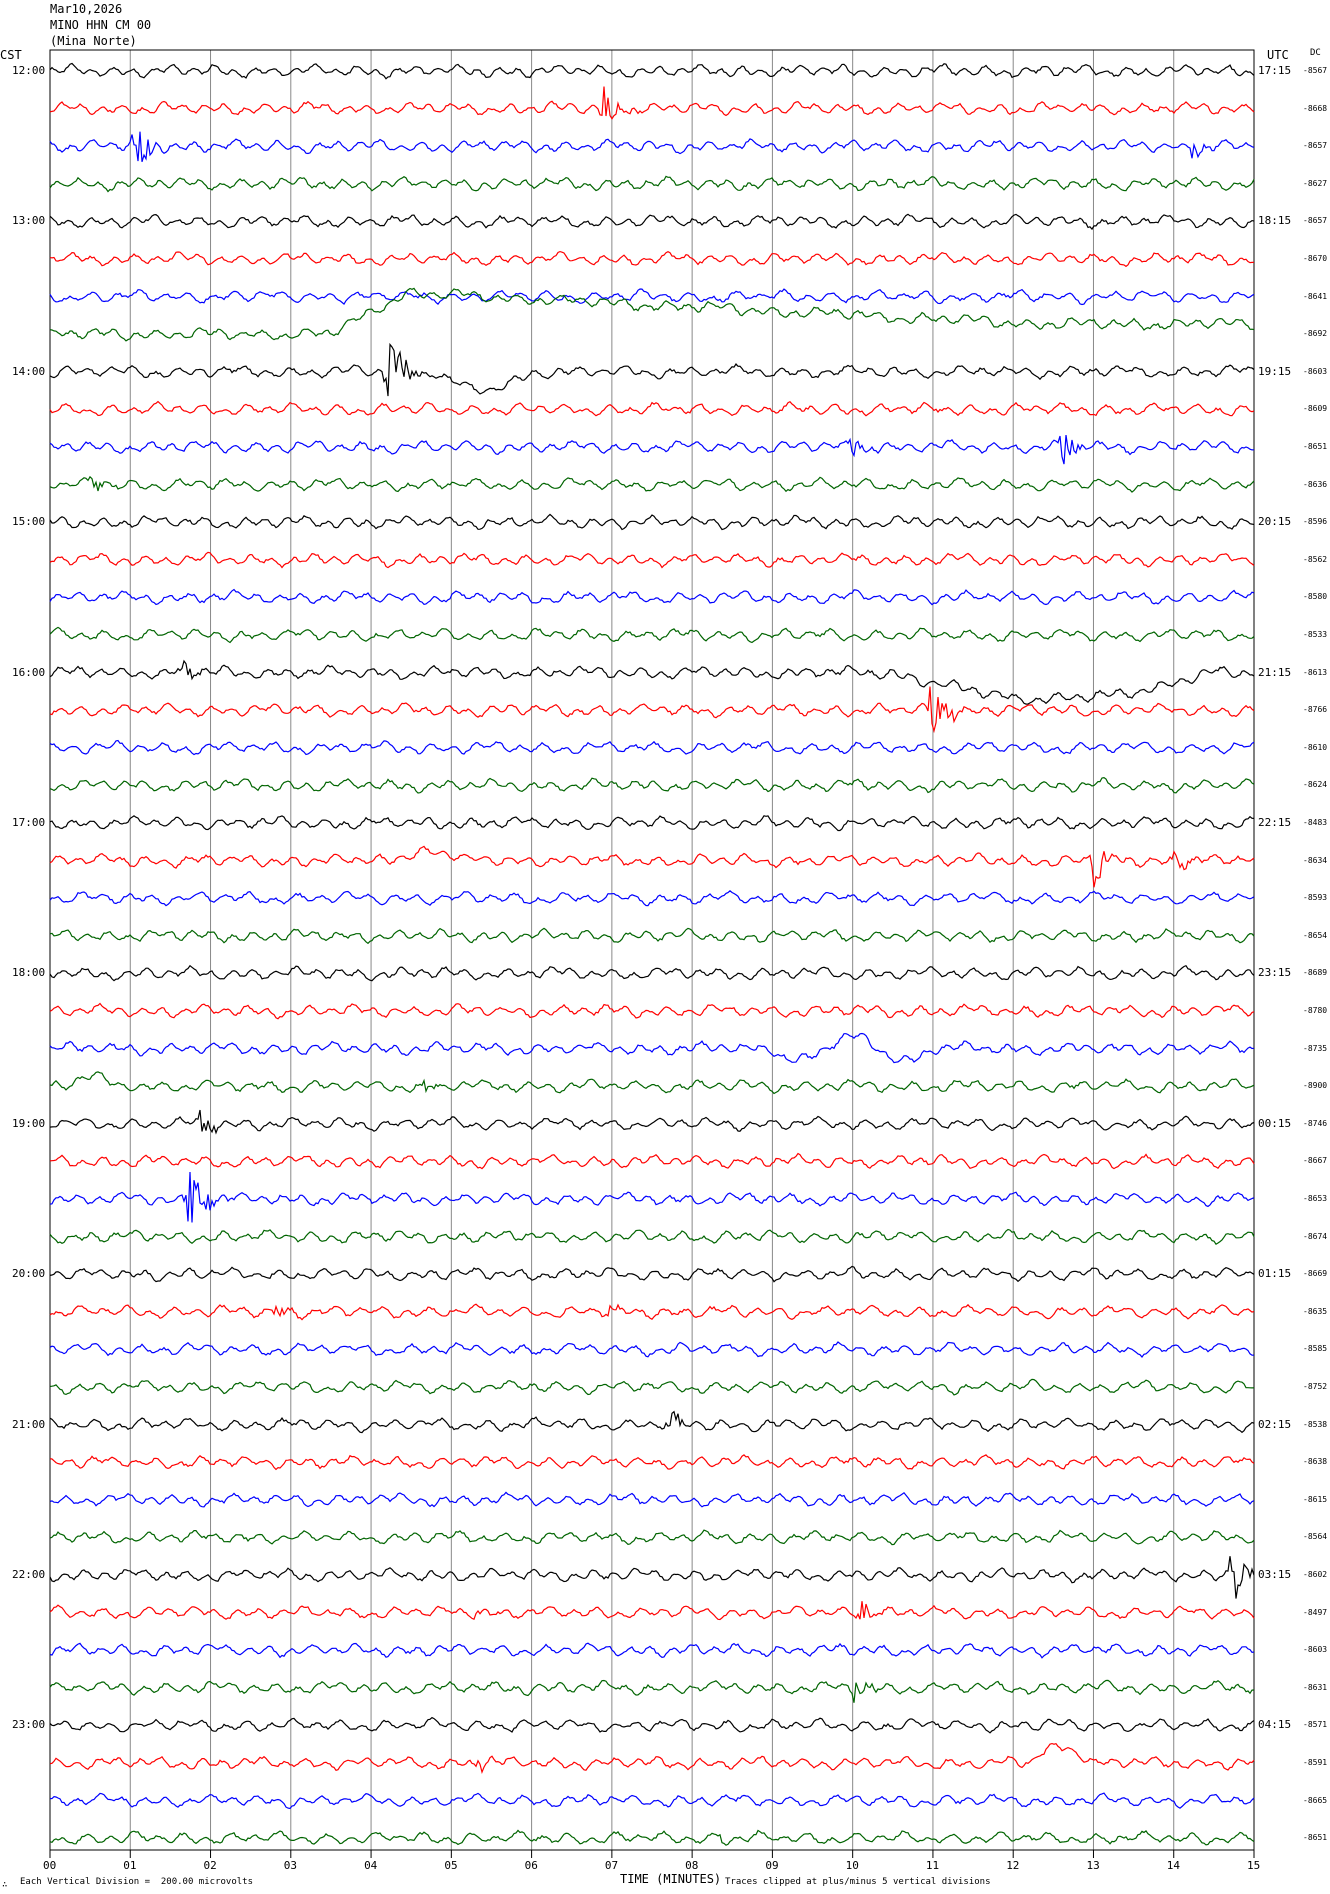 This screenshot has height=1894, width=1330. I want to click on corner-mark: ∴, so click(5, 1885).